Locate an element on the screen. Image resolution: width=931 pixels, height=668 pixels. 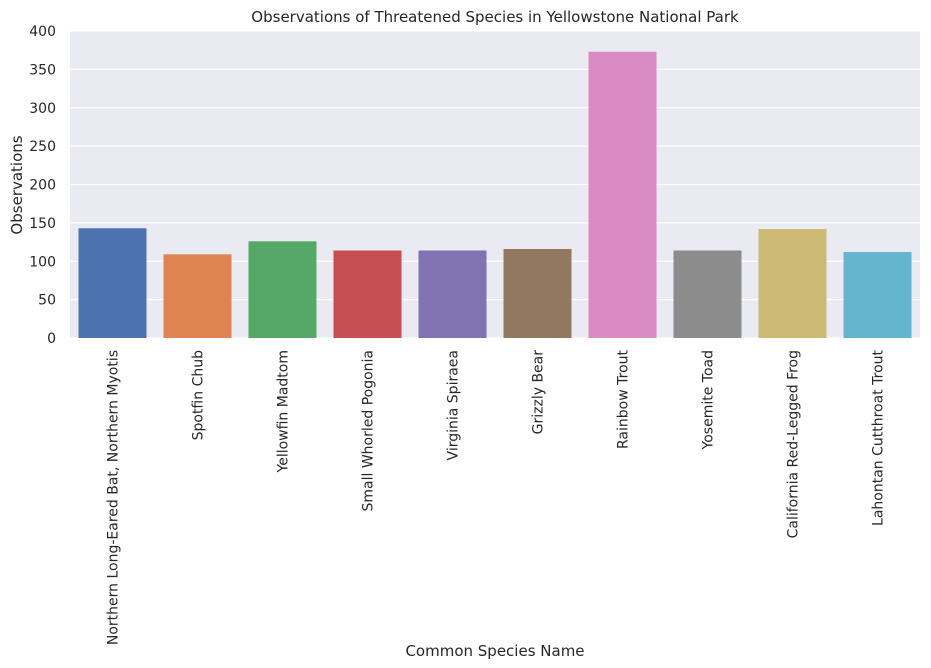
y-tick-label: 200 is located at coordinates (42, 186).